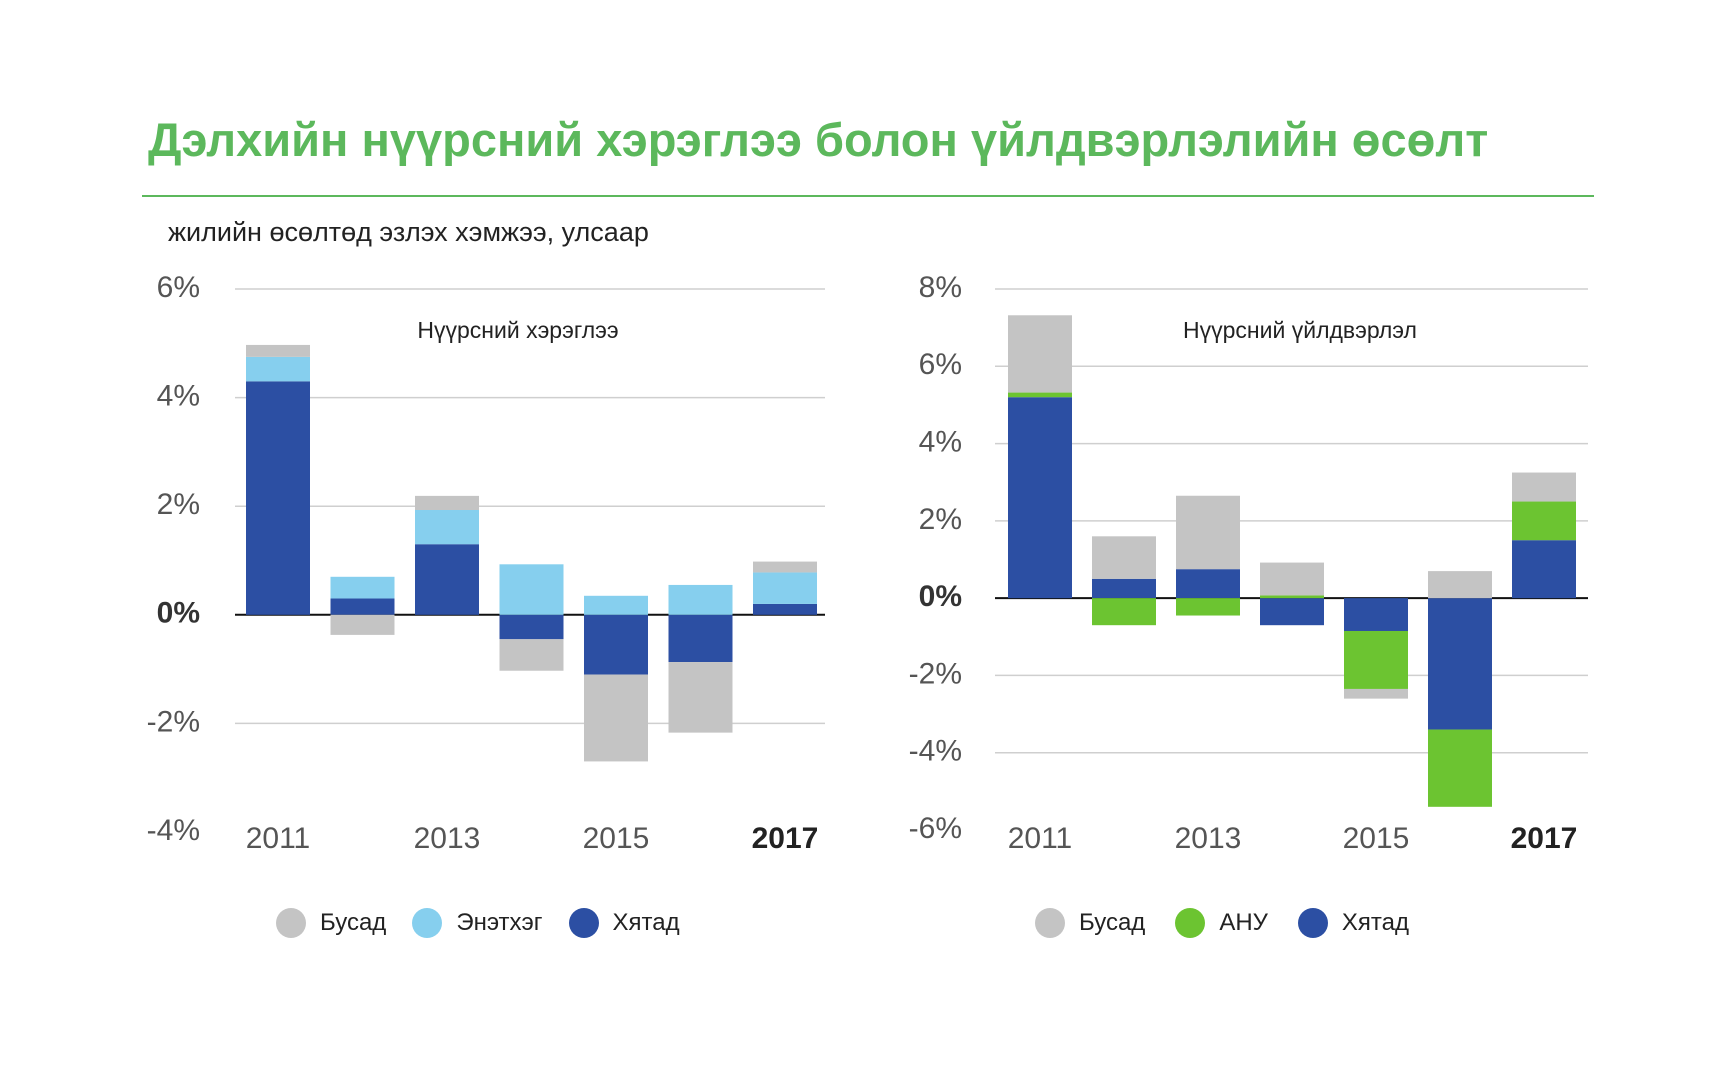 Image resolution: width=1722 pixels, height=1075 pixels. Describe the element at coordinates (278, 838) in the screenshot. I see `consumption-xtick-label: 2011` at that location.